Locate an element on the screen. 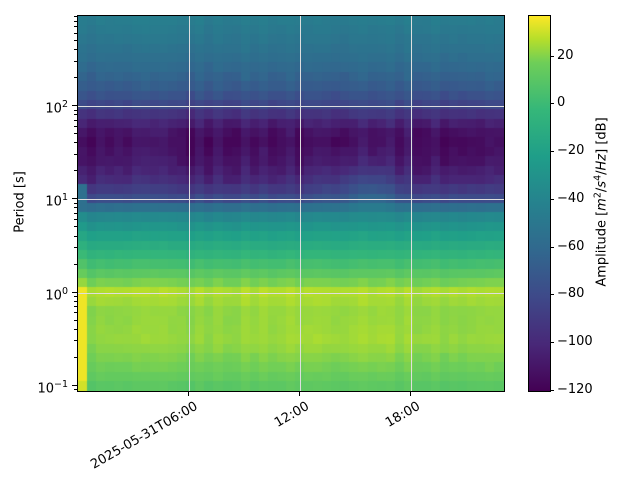 The height and width of the screenshot is (480, 640). y-axis-label: Period [s] is located at coordinates (20, 202).